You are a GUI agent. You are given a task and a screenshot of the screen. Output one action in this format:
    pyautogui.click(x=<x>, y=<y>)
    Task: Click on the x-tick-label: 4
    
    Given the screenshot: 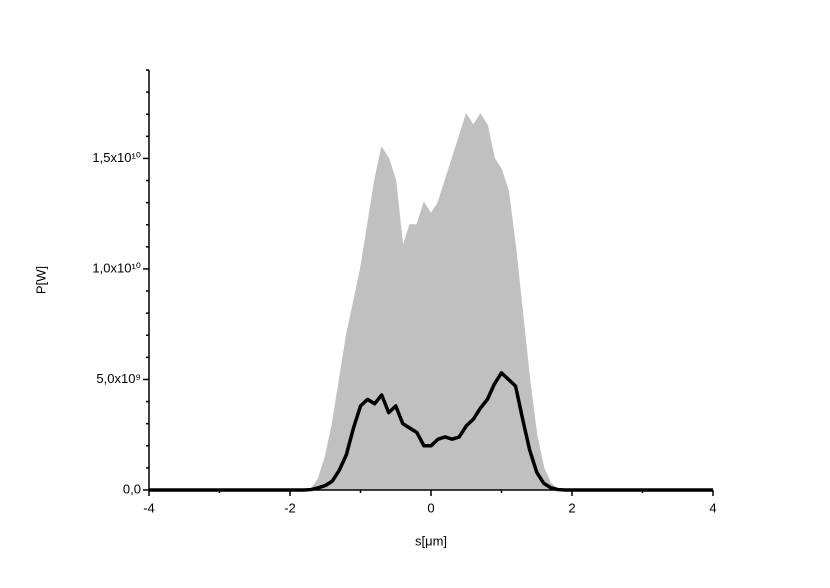 What is the action you would take?
    pyautogui.click(x=712, y=507)
    